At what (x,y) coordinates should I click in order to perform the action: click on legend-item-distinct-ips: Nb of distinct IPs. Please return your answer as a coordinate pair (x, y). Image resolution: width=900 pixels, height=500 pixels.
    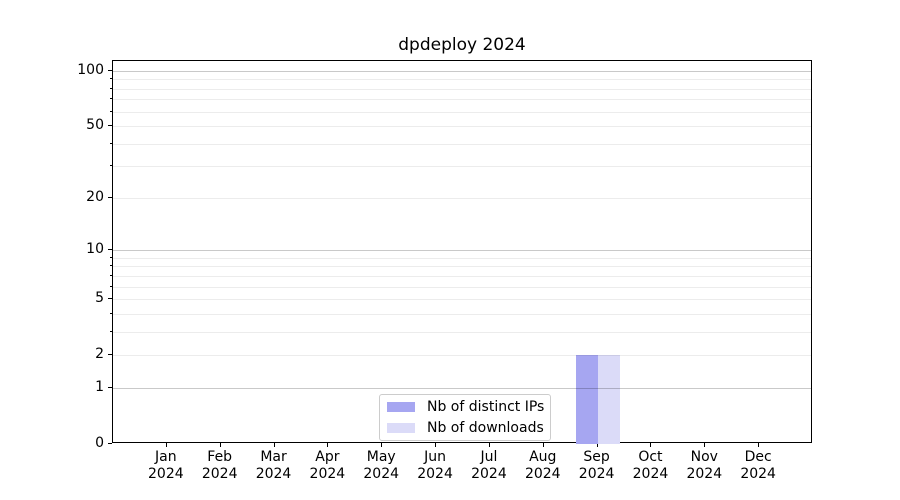
    Looking at the image, I should click on (466, 407).